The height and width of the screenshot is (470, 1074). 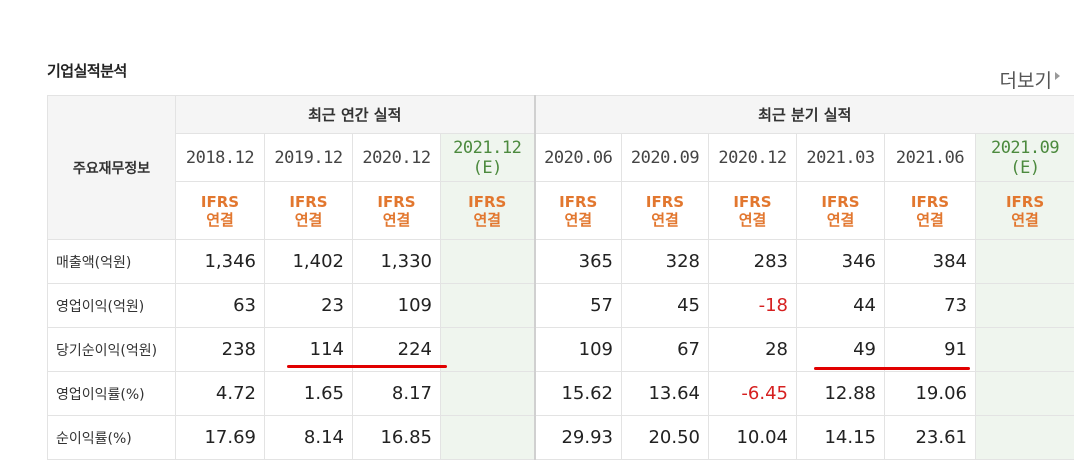 What do you see at coordinates (752, 393) in the screenshot?
I see `table-cell: -6.45` at bounding box center [752, 393].